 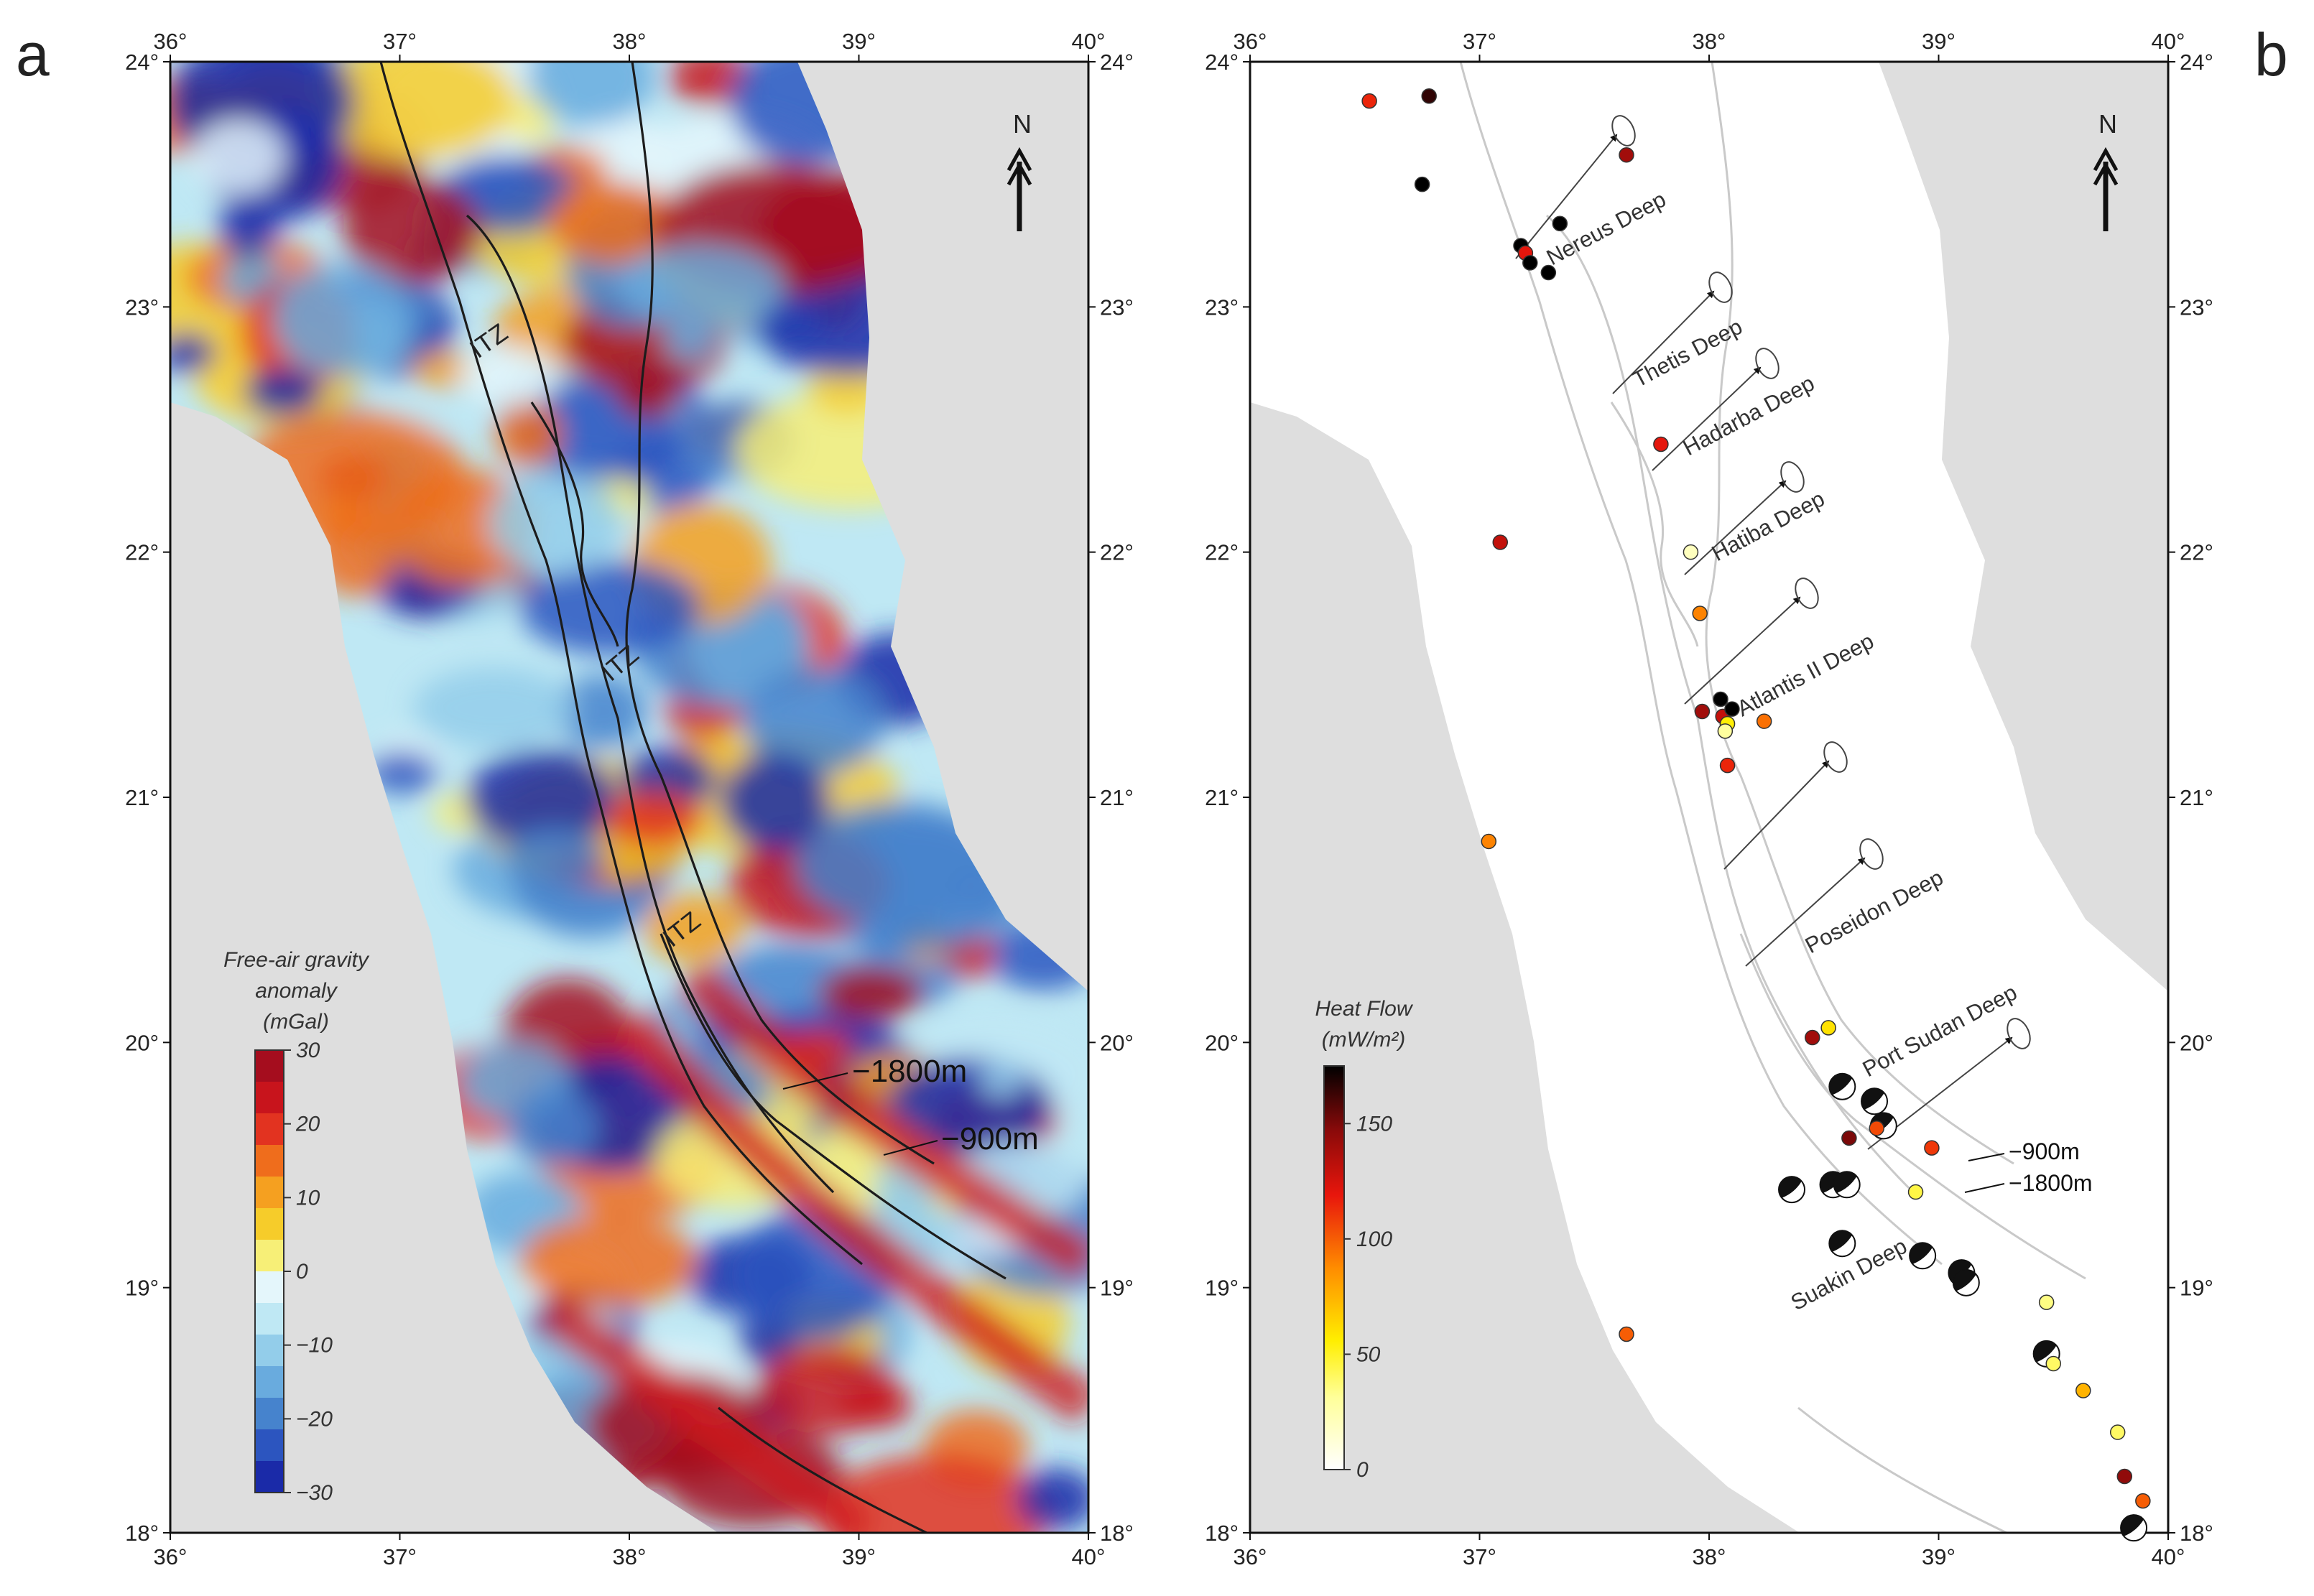 I want to click on lon-tick-label-bottom: 38°, so click(x=630, y=1556).